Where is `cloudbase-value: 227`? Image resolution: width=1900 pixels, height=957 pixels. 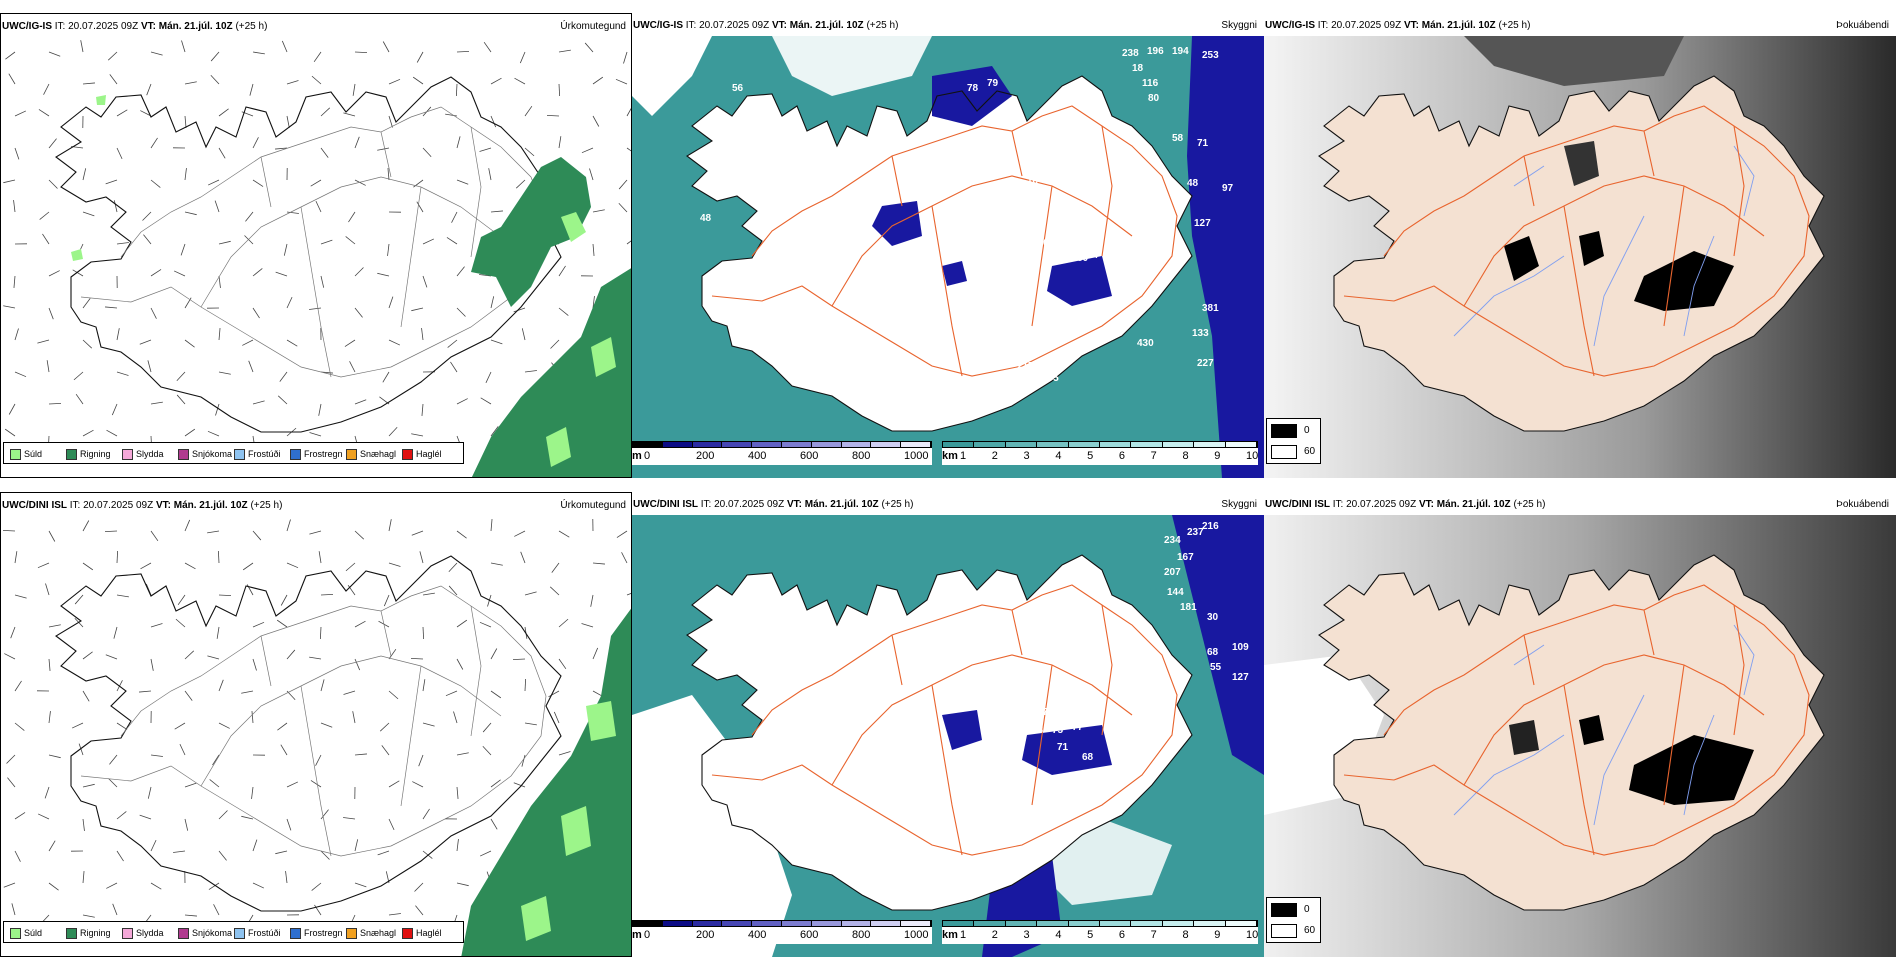
cloudbase-value: 227 is located at coordinates (1205, 363).